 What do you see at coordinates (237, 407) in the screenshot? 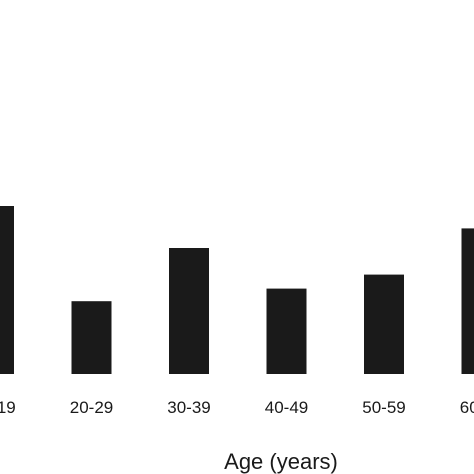
I see `x-tick-labels: 10-19 20-29 30-39 40-49 50-59 60-69` at bounding box center [237, 407].